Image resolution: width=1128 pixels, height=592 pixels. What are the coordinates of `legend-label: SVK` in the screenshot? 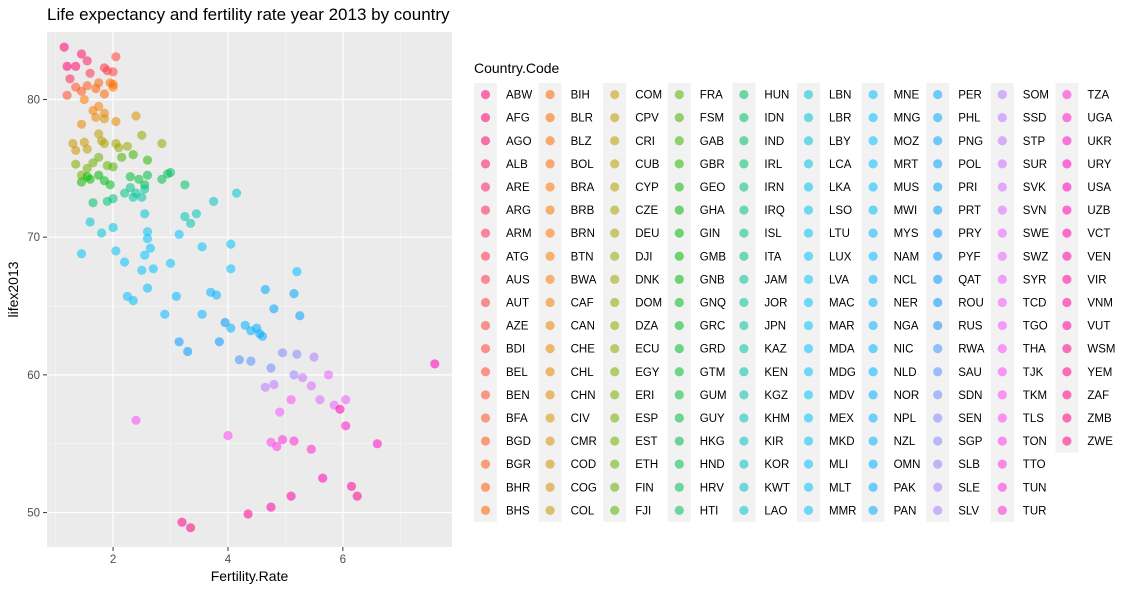 It's located at (1034, 188).